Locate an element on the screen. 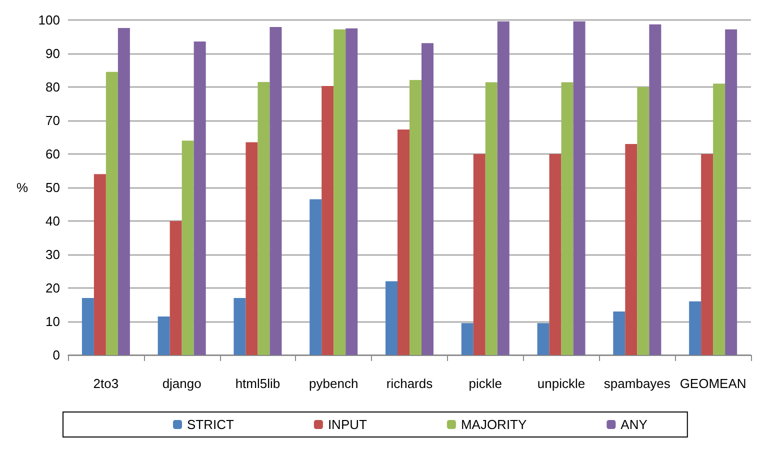 This screenshot has height=453, width=771. x-tick-label: 2to3 is located at coordinates (106, 383).